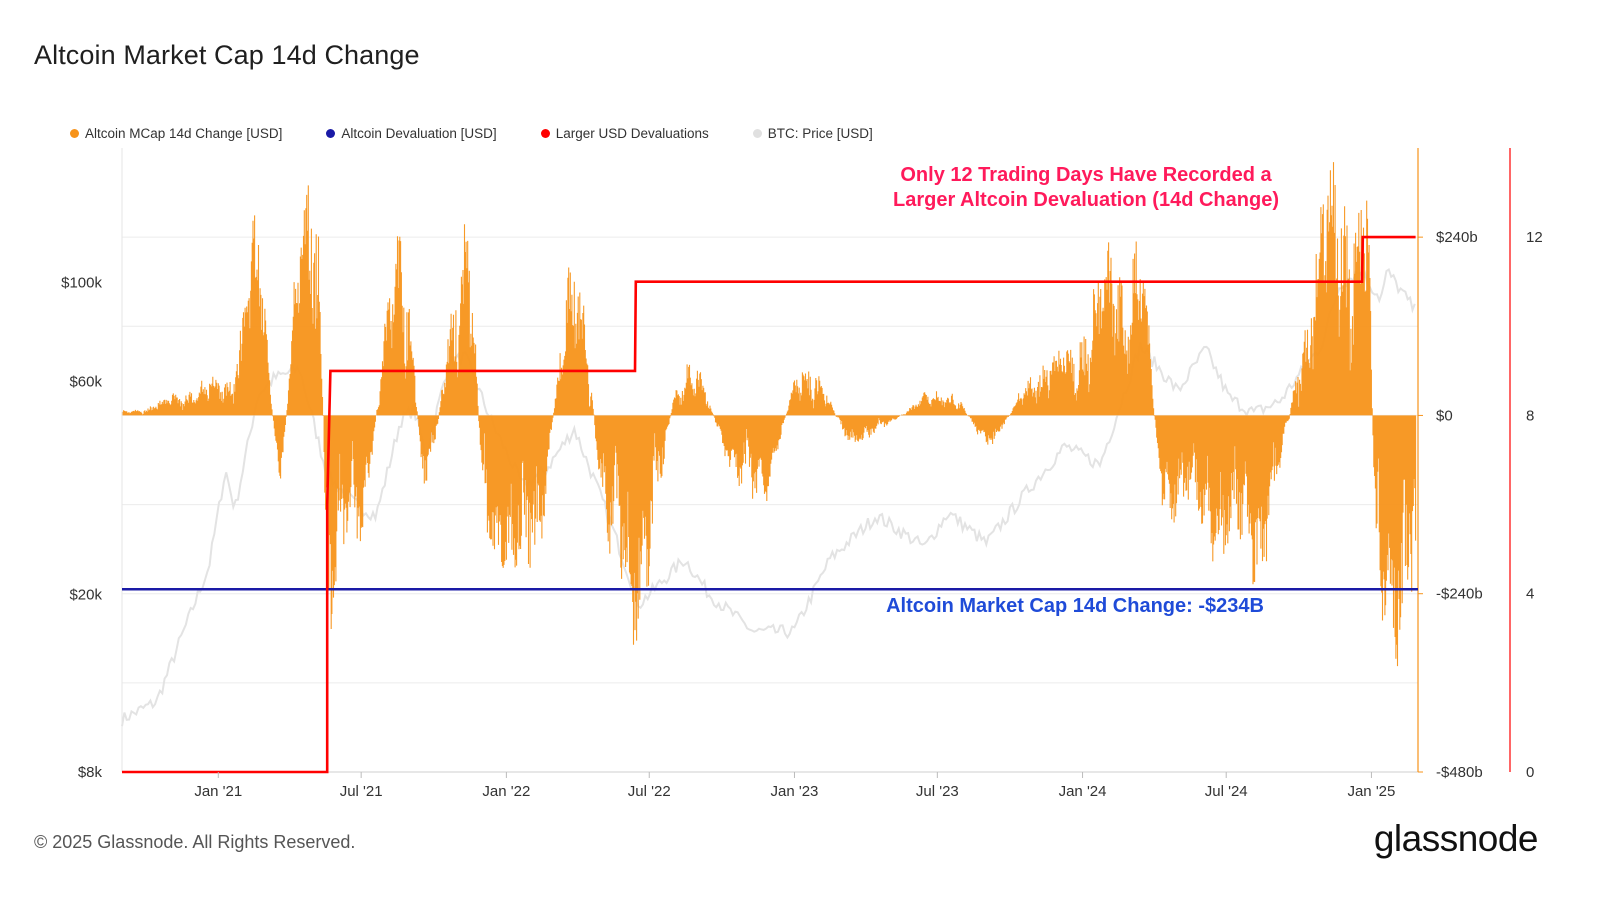 This screenshot has height=901, width=1600. Describe the element at coordinates (795, 791) in the screenshot. I see `x-tick-label: Jan '23` at that location.